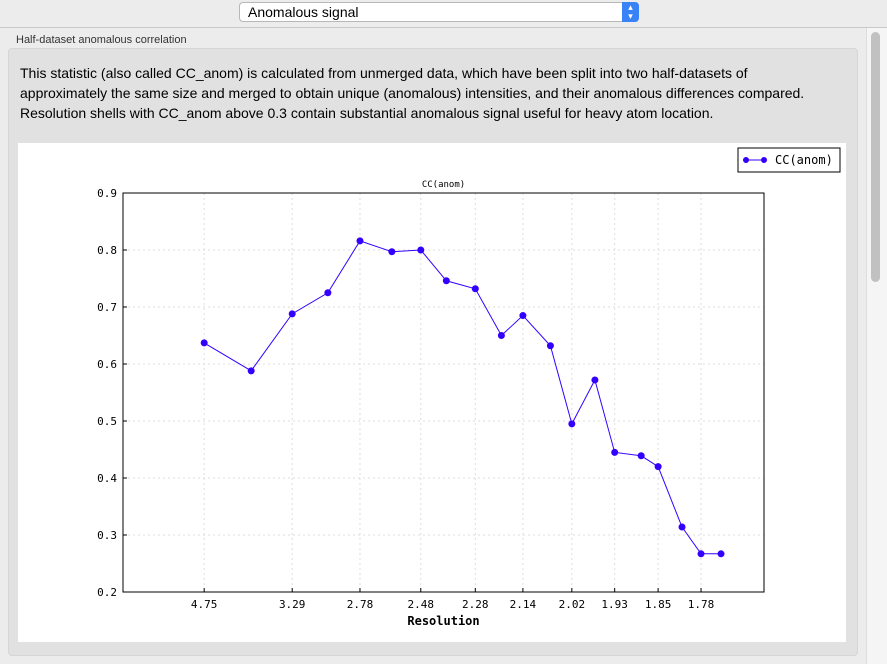  What do you see at coordinates (572, 604) in the screenshot?
I see `x-tick-label: 2.02` at bounding box center [572, 604].